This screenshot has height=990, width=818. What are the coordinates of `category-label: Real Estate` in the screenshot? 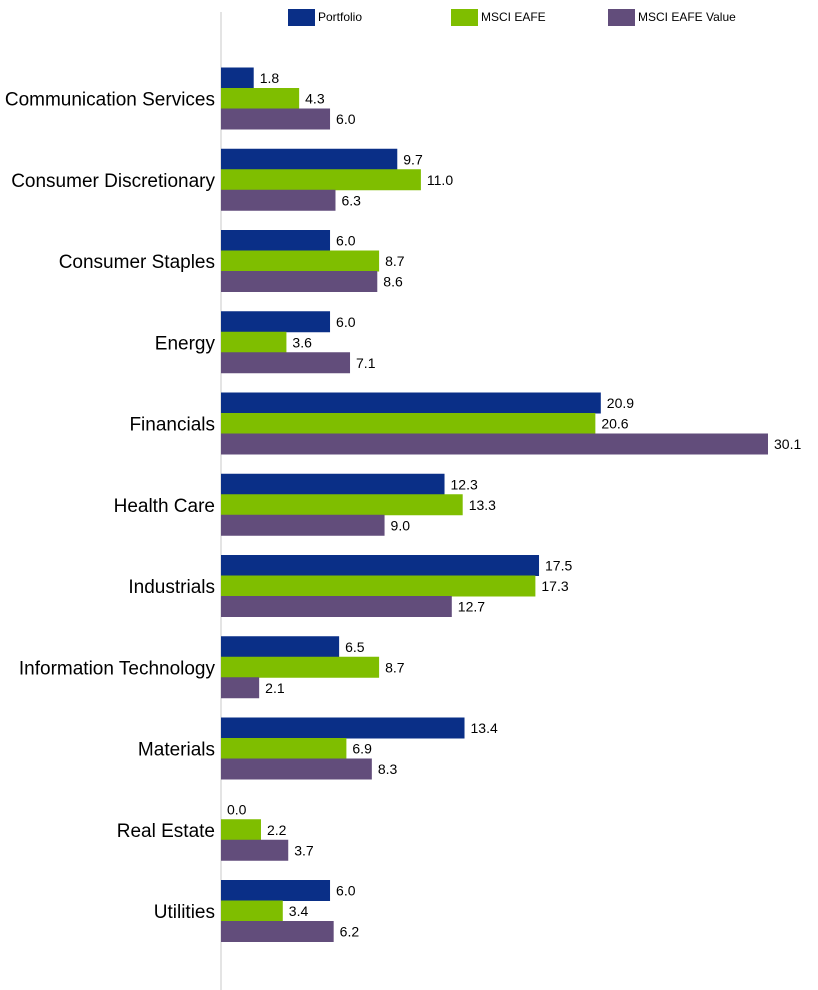 It's located at (166, 831).